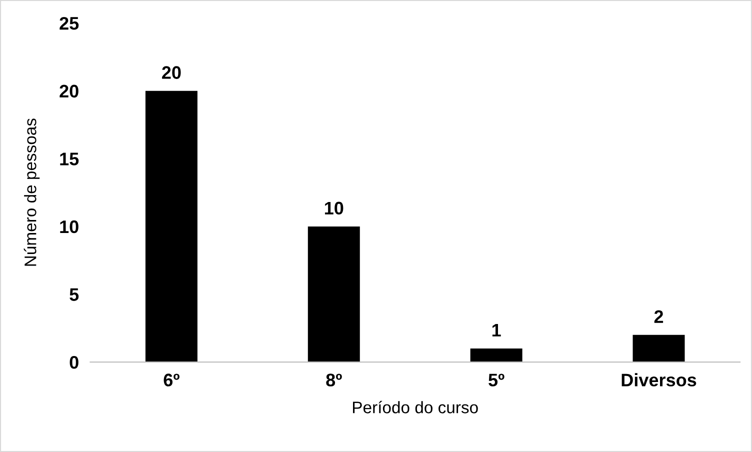 This screenshot has height=452, width=752. Describe the element at coordinates (69, 159) in the screenshot. I see `y-tick-label: 15` at that location.